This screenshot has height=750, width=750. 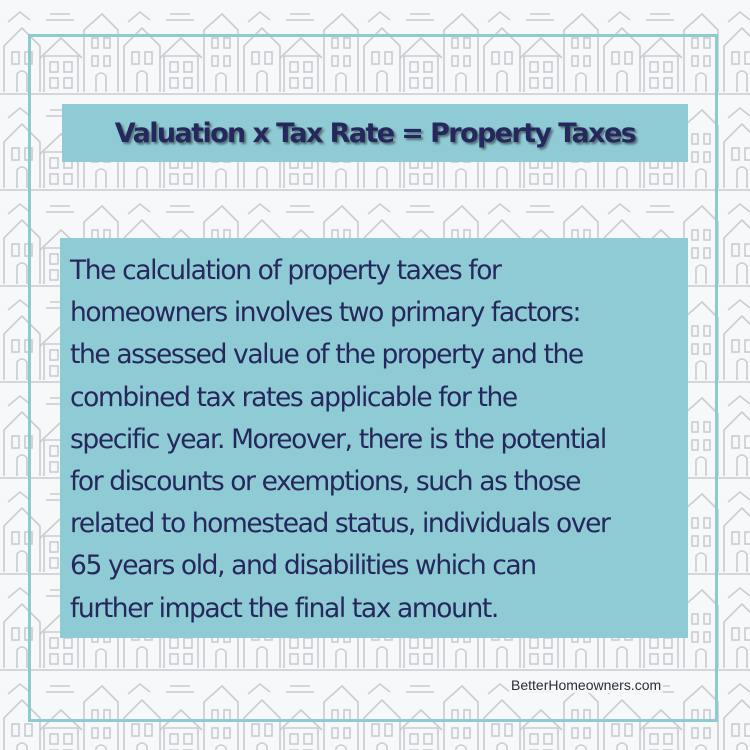 What do you see at coordinates (284, 608) in the screenshot?
I see `description-line: further impact the final tax amount.` at bounding box center [284, 608].